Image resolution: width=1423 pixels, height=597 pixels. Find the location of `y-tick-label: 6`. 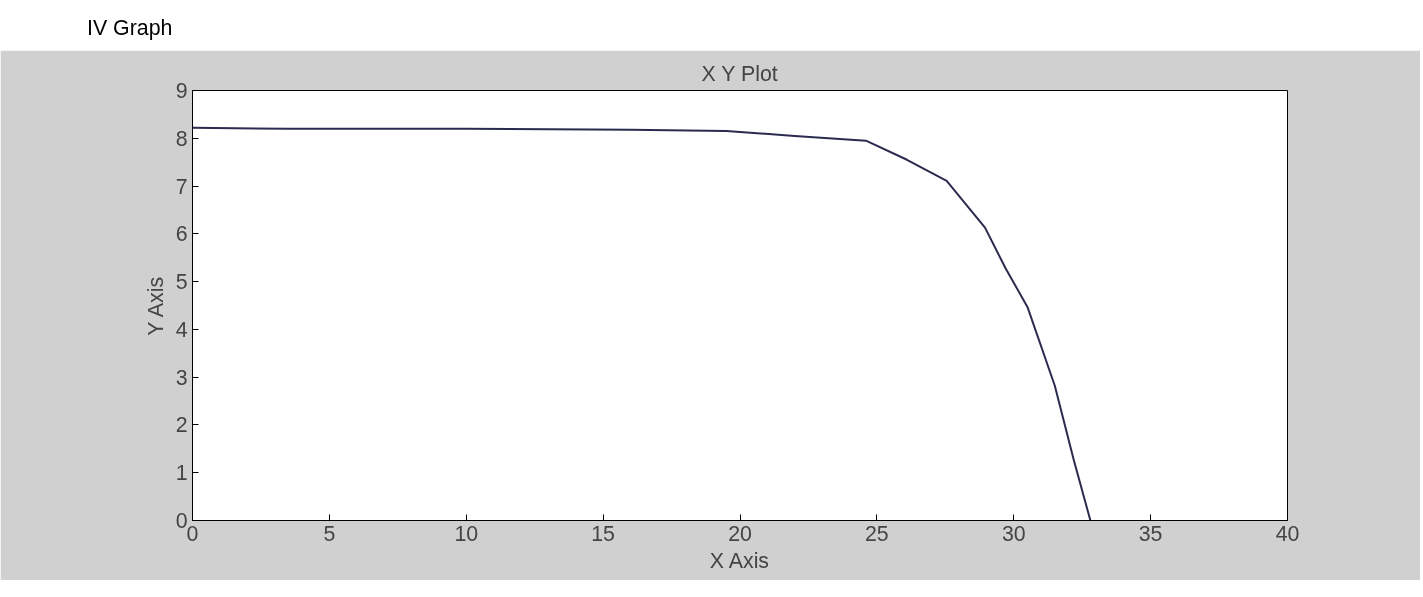

y-tick-label: 6 is located at coordinates (181, 234).